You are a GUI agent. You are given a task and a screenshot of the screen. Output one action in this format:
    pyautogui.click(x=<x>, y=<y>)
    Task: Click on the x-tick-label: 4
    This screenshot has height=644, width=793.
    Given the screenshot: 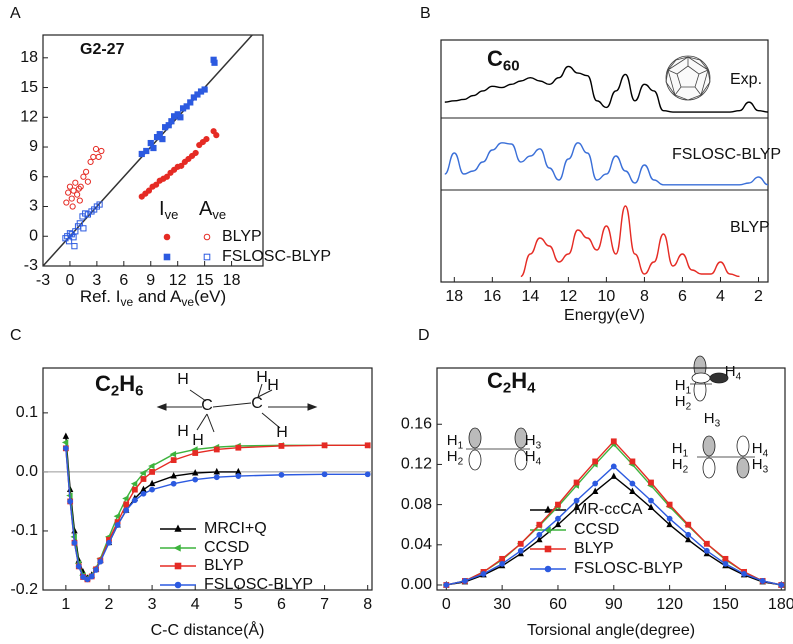 What is the action you would take?
    pyautogui.click(x=195, y=604)
    